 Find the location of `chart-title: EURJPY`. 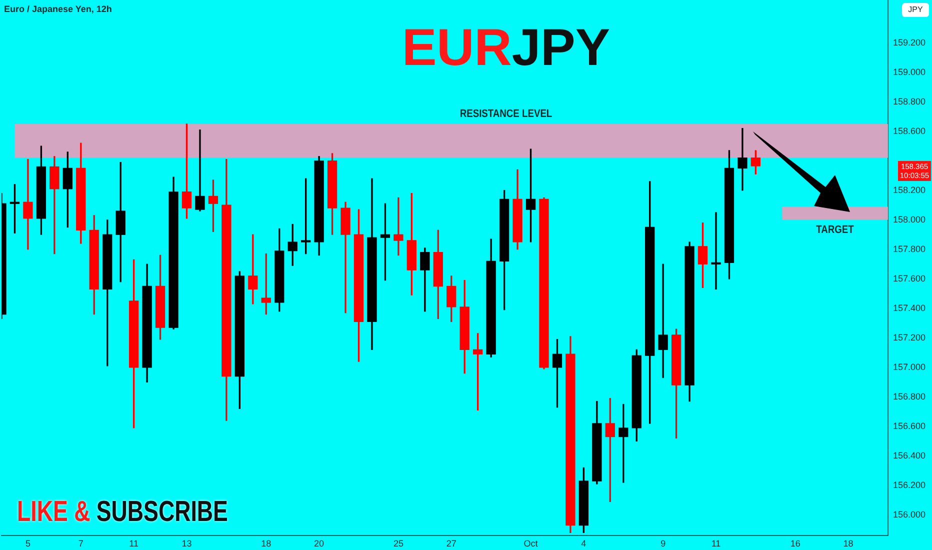

chart-title: EURJPY is located at coordinates (506, 48).